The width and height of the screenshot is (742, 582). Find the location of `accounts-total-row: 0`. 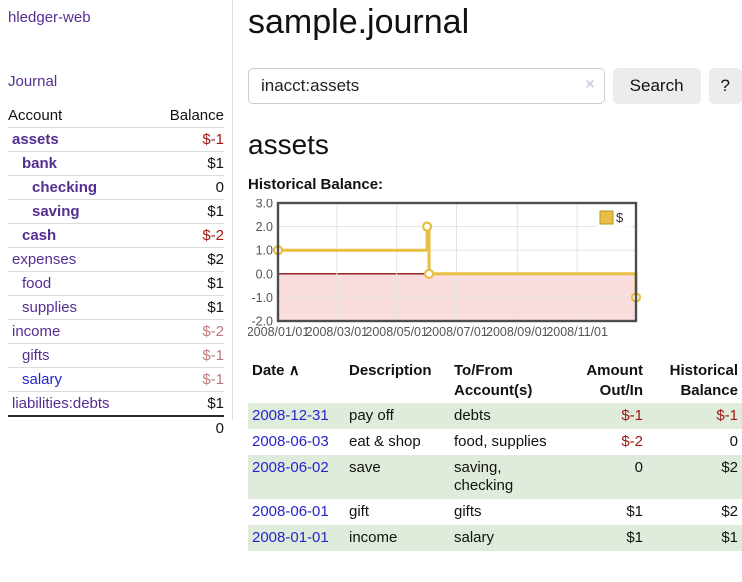

accounts-total-row: 0 is located at coordinates (116, 427).